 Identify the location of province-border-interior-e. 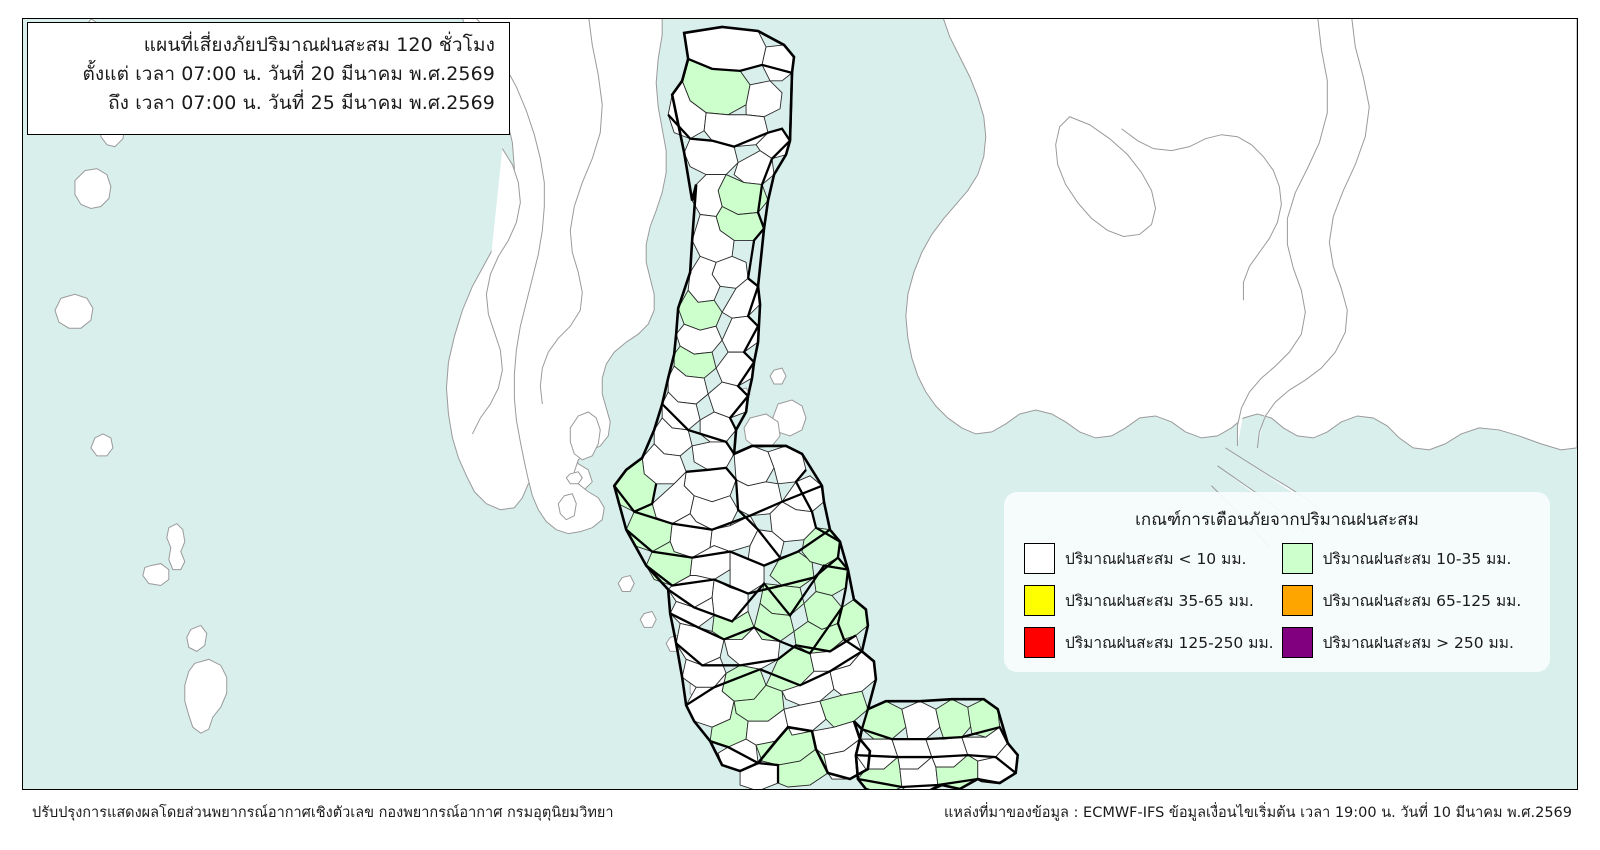
(733, 512).